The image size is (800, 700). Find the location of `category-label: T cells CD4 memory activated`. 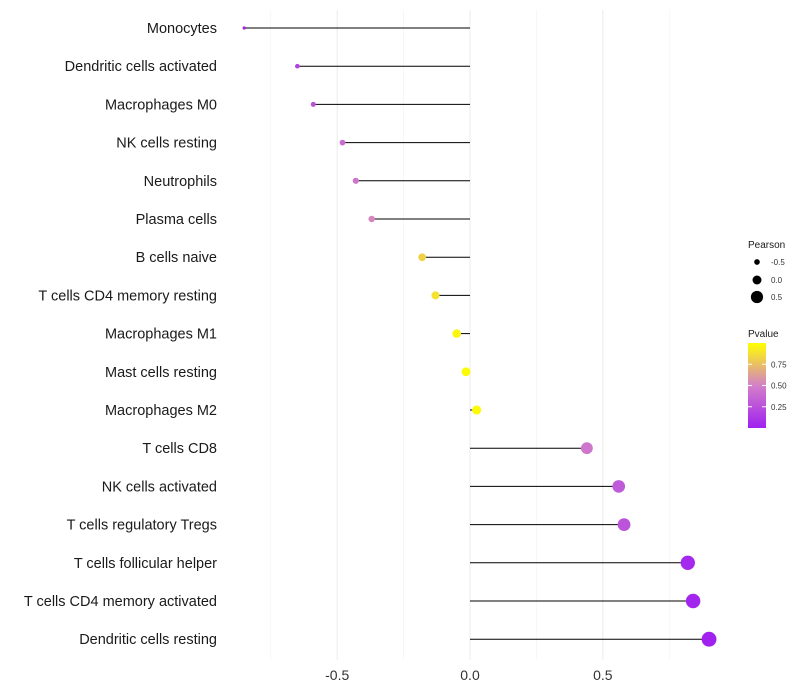

category-label: T cells CD4 memory activated is located at coordinates (120, 602).